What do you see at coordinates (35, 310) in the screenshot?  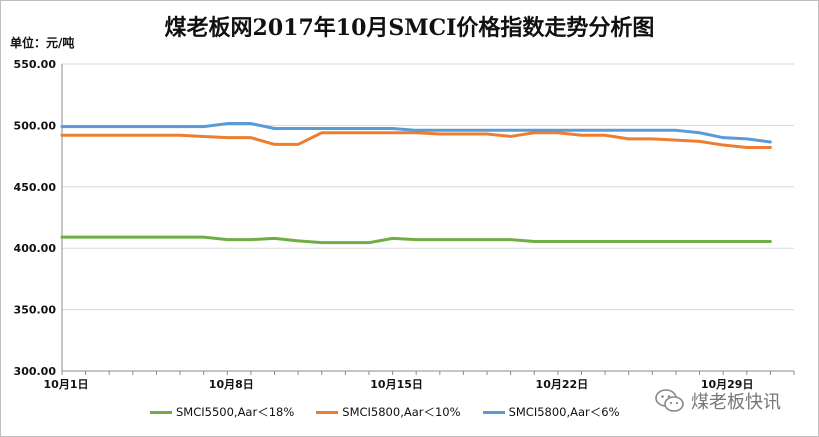 I see `y-tick-label: 350.00` at bounding box center [35, 310].